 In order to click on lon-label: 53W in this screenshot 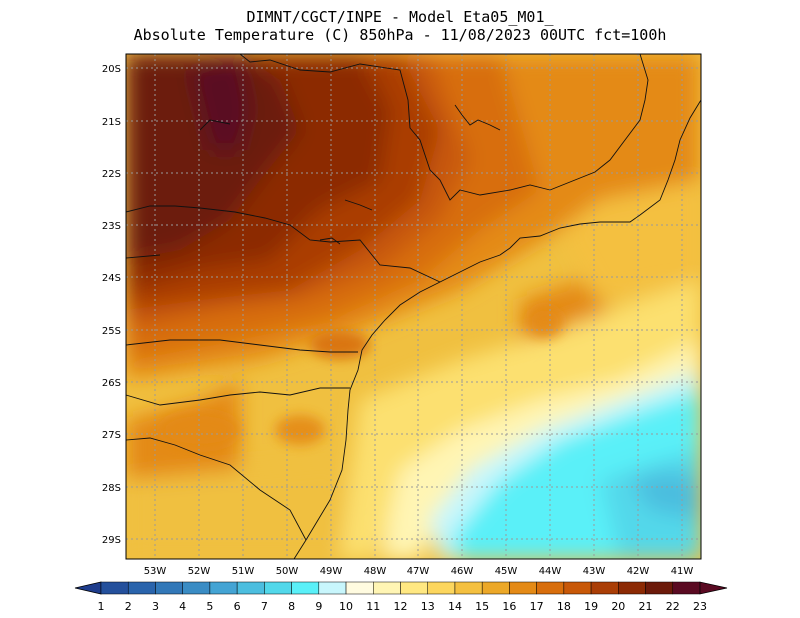, I will do `click(155, 571)`.